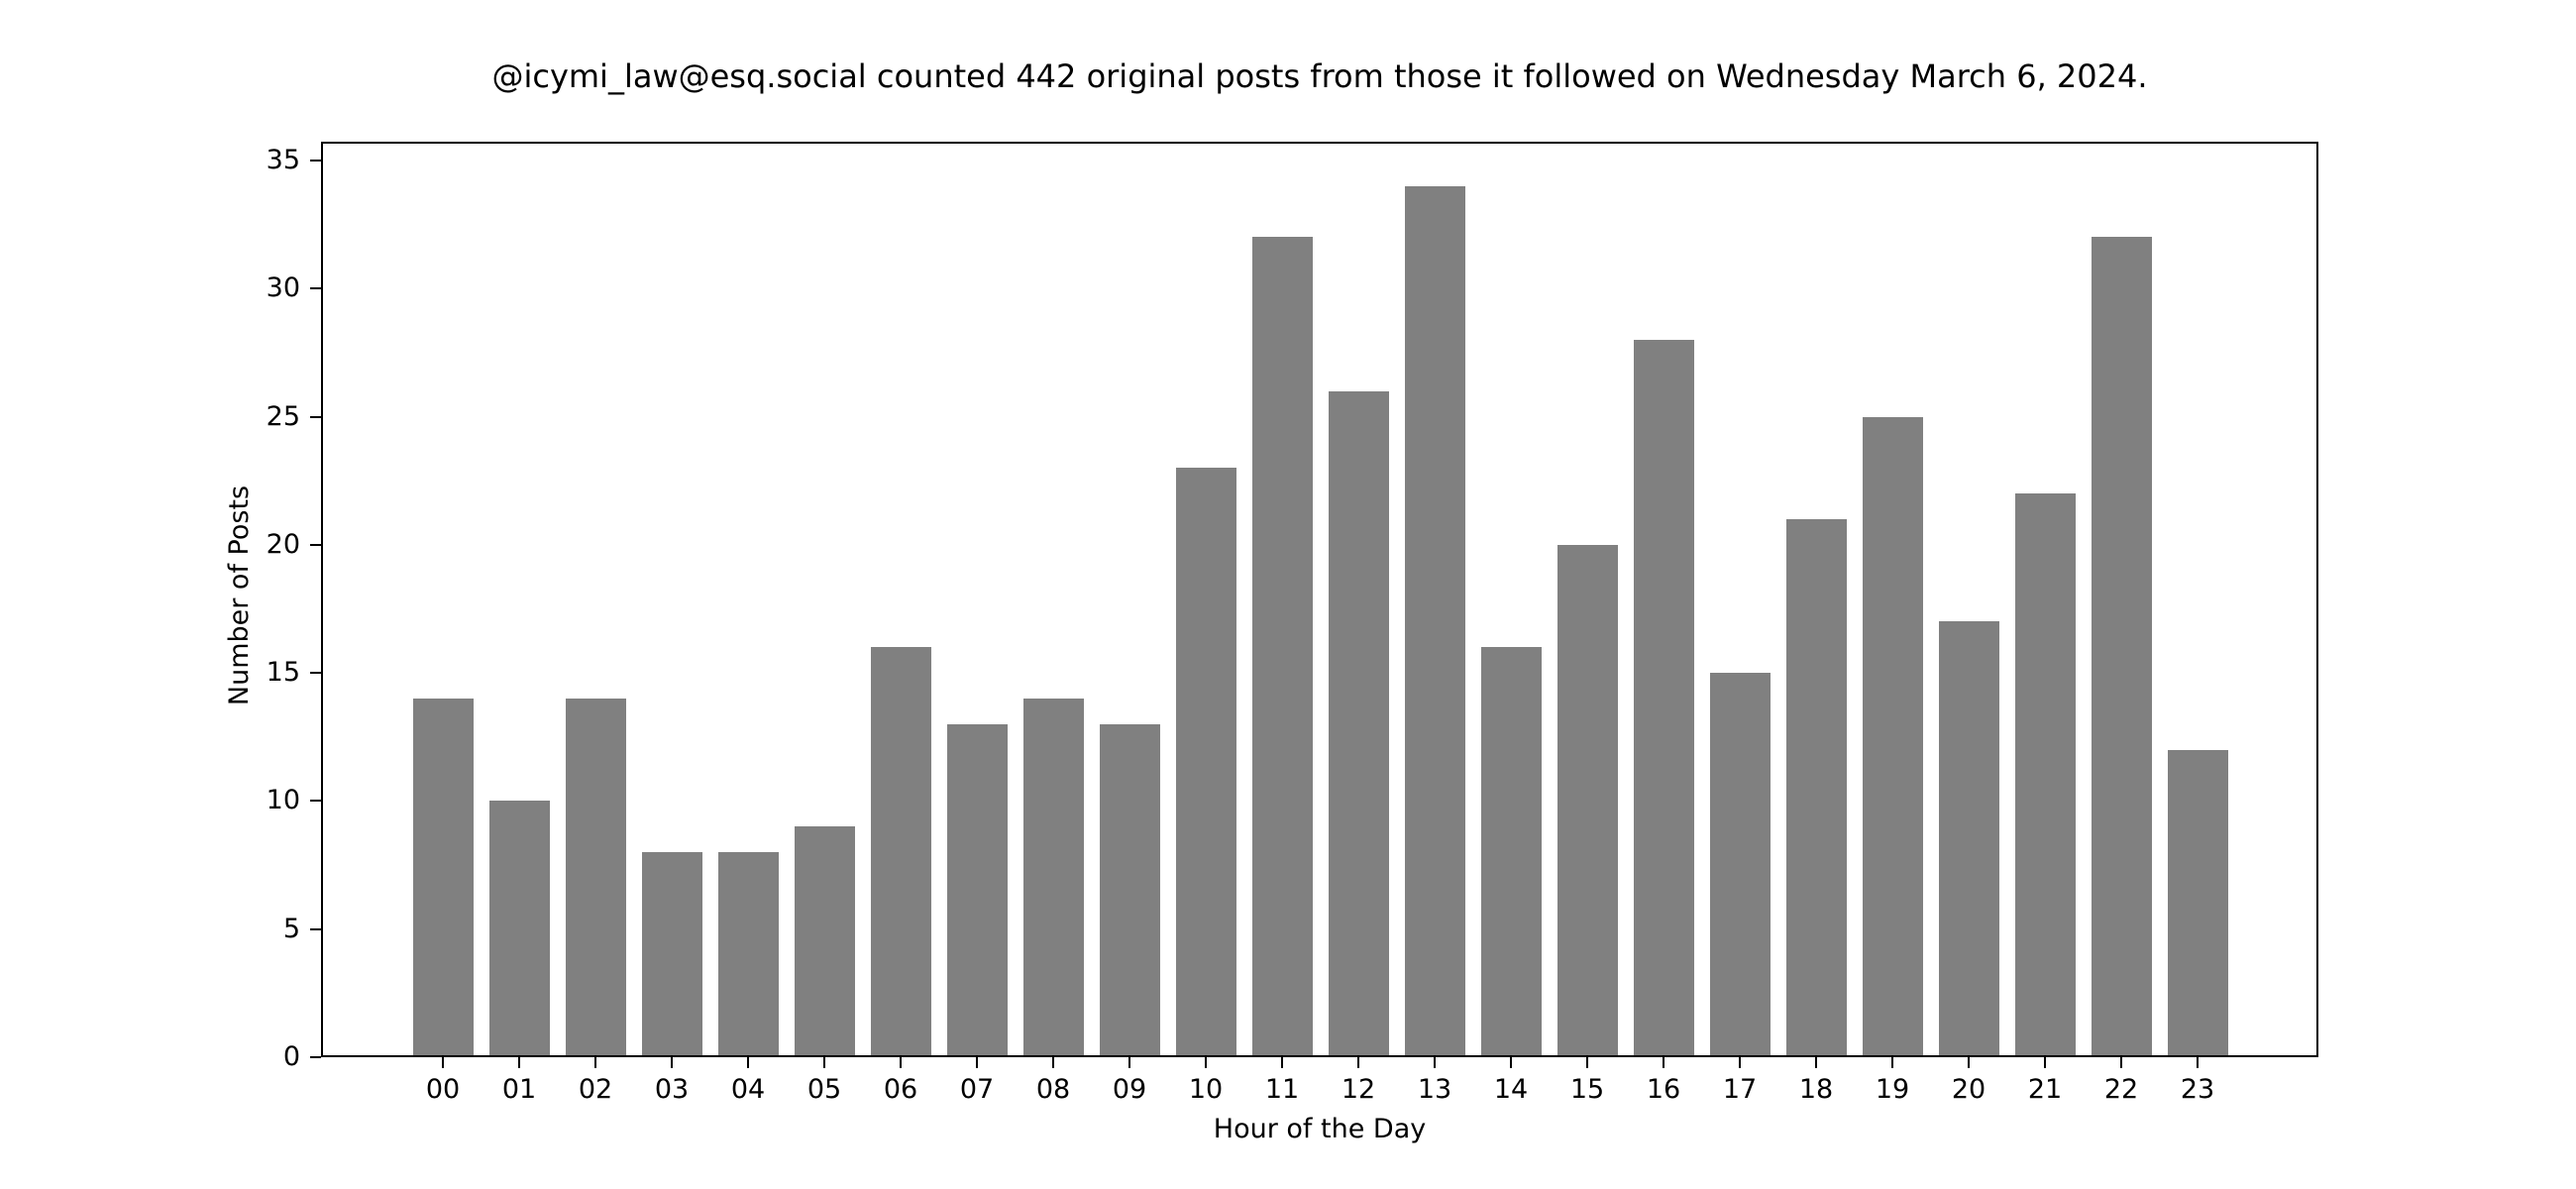 The width and height of the screenshot is (2576, 1189). I want to click on x-tick-label: 15, so click(1587, 1089).